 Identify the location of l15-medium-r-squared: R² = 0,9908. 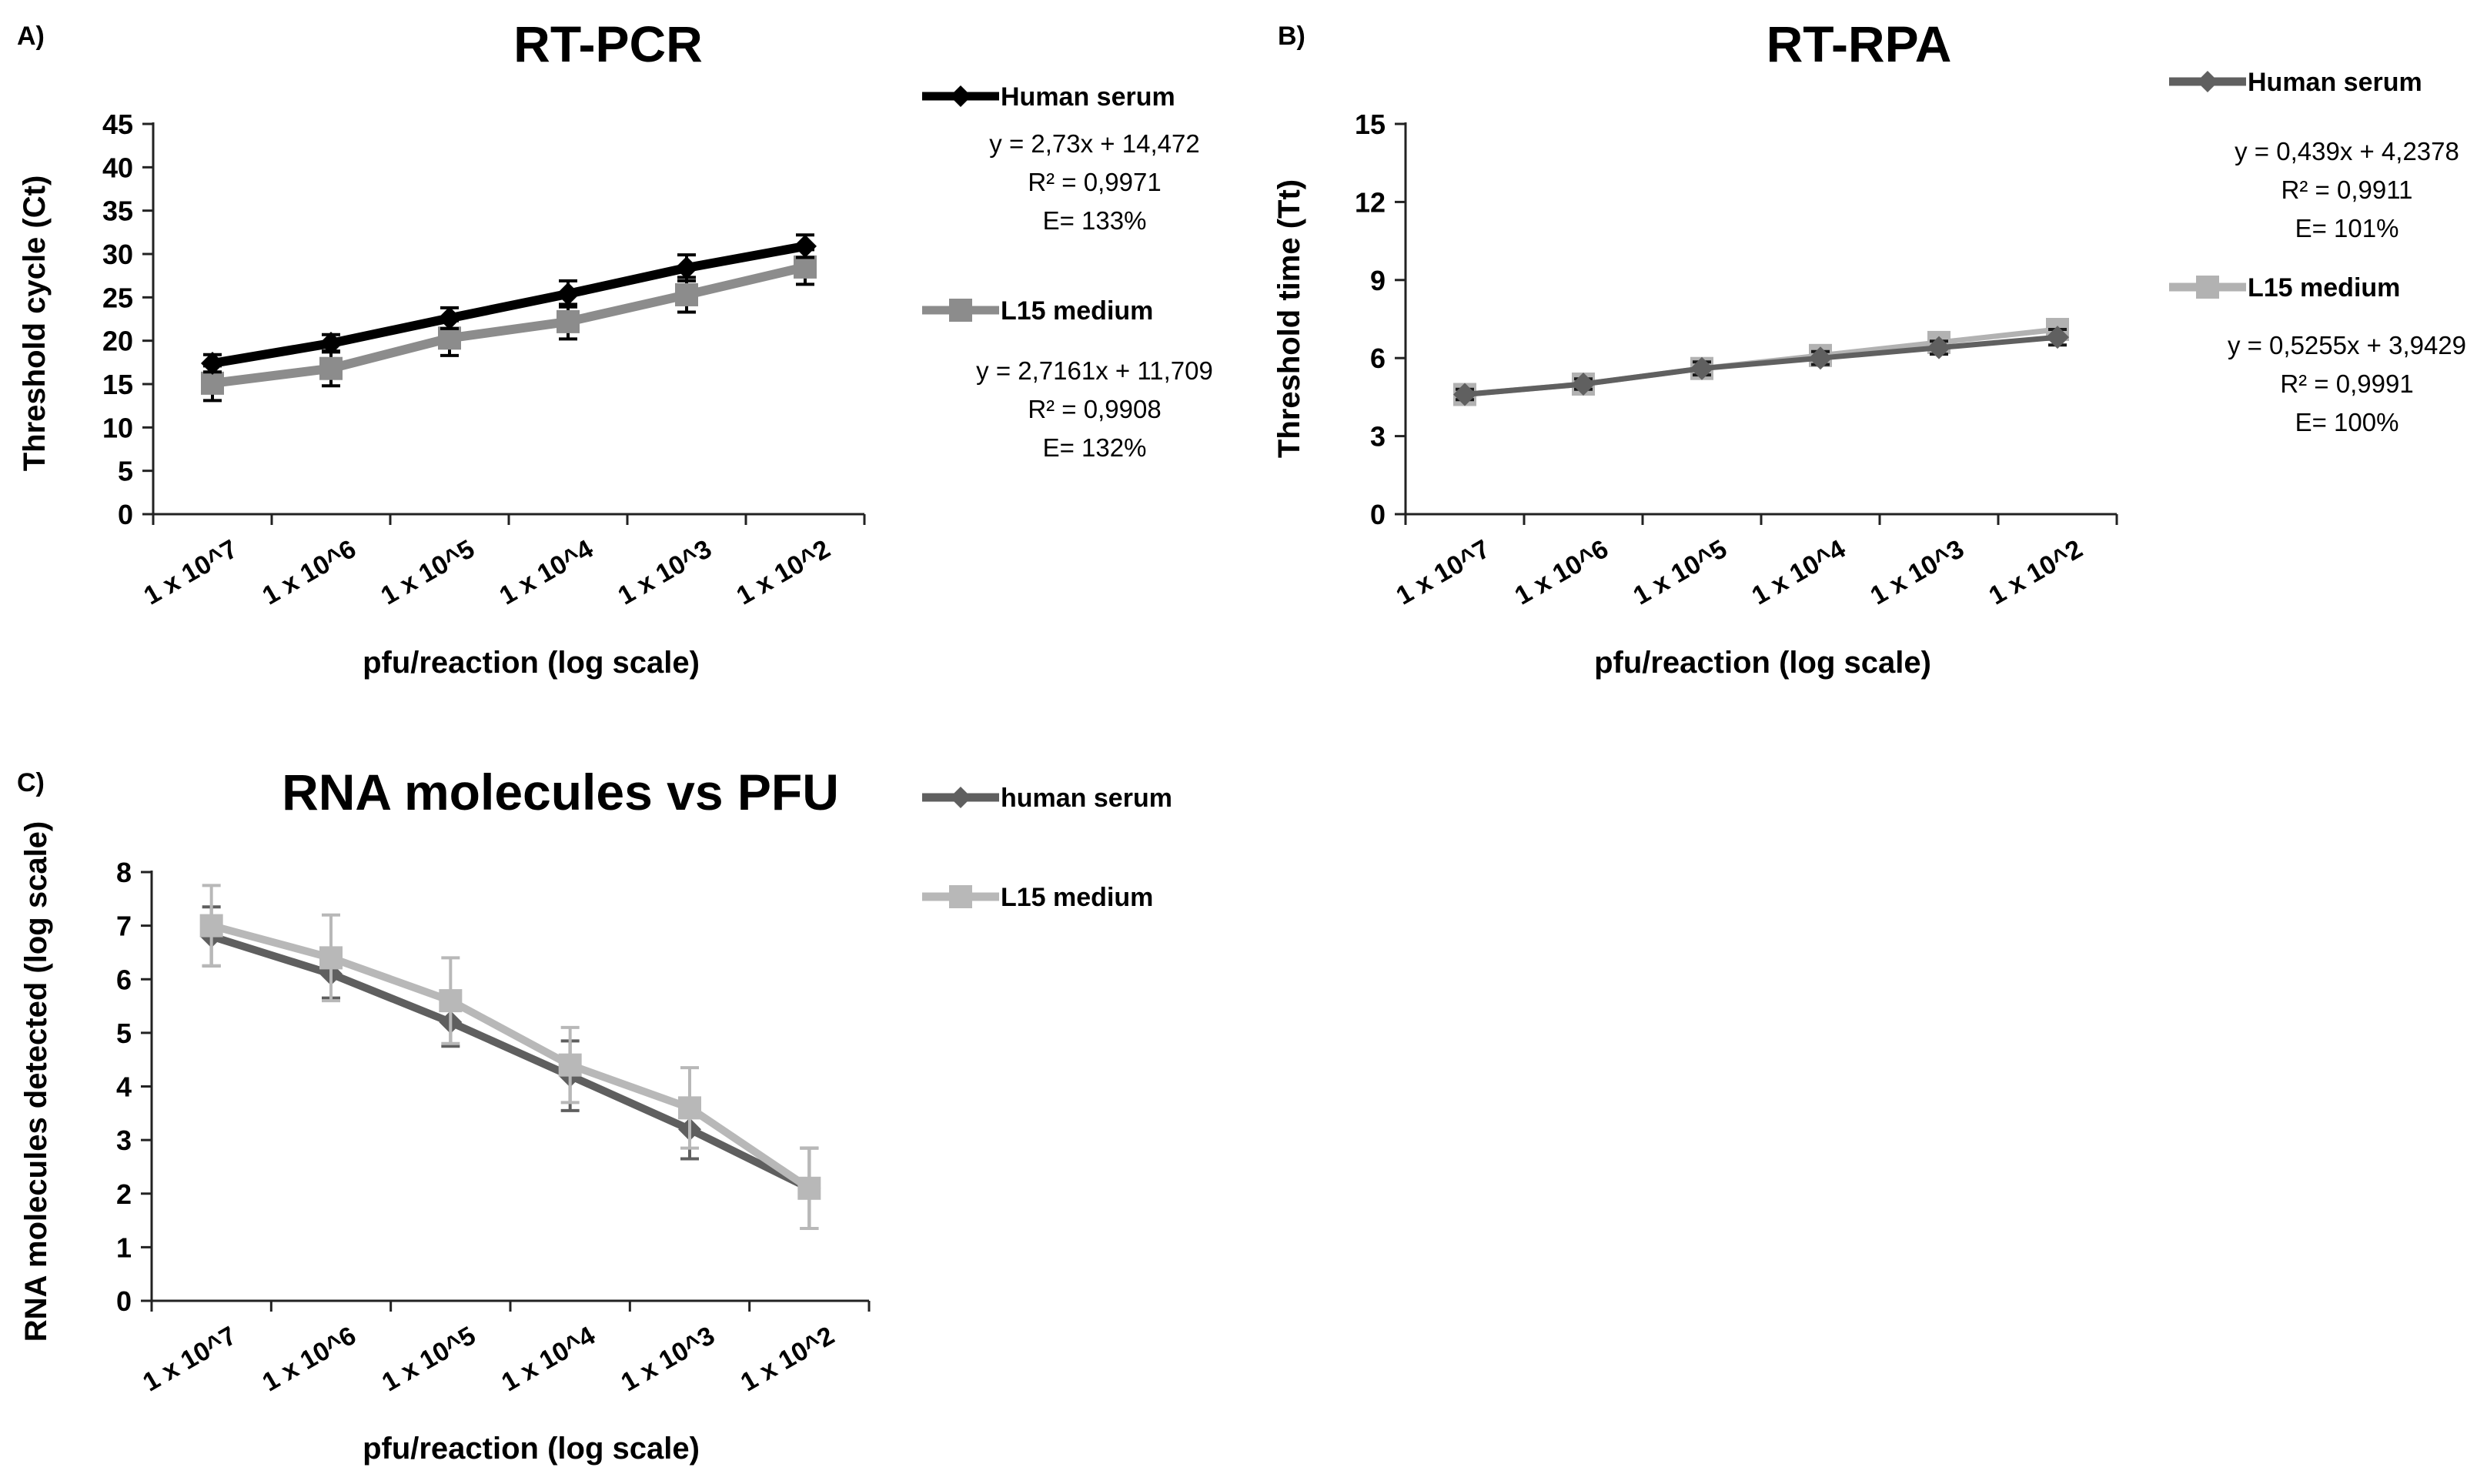
(1094, 409).